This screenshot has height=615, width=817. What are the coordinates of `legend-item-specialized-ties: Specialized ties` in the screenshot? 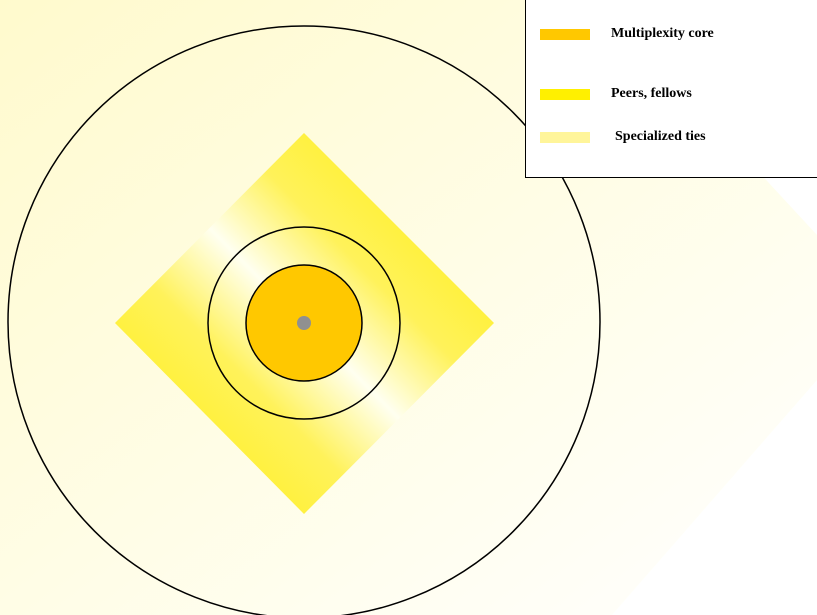 It's located at (623, 137).